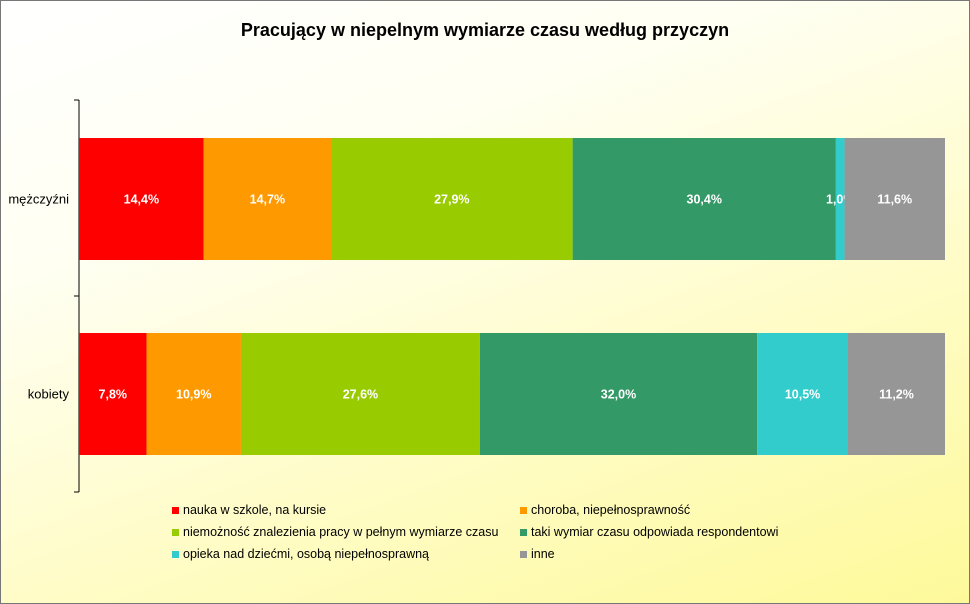  I want to click on data-label-0-5: 11,6%, so click(894, 200).